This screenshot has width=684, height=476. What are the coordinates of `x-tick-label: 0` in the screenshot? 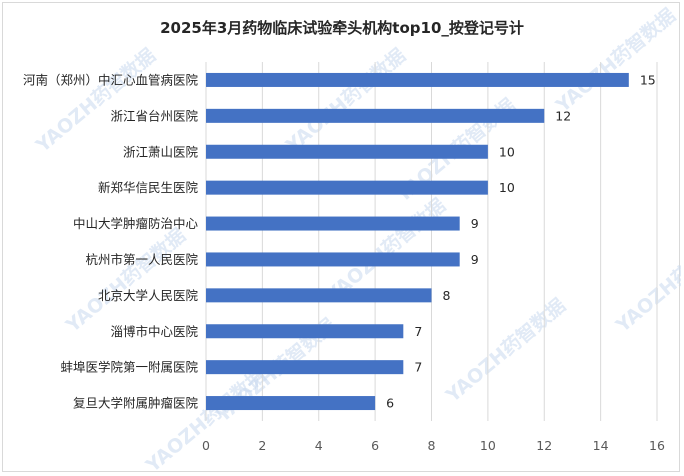 It's located at (206, 445).